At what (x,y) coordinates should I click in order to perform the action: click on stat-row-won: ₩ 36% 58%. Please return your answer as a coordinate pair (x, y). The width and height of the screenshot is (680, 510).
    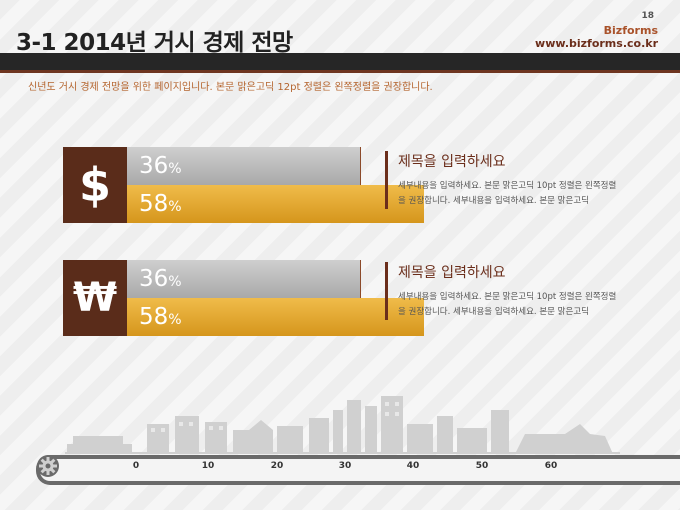
    Looking at the image, I should click on (243, 298).